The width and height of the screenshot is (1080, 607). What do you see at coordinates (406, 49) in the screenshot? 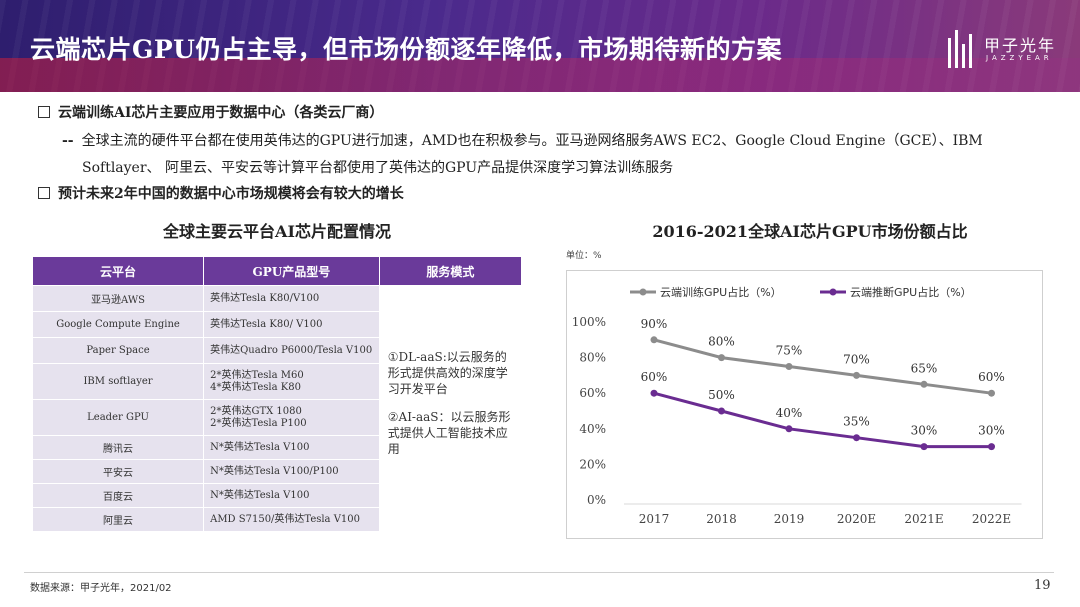
I see `page-title: 云端芯片GPU仍占主导，但市场份额逐年降低，市场期待新的方案` at bounding box center [406, 49].